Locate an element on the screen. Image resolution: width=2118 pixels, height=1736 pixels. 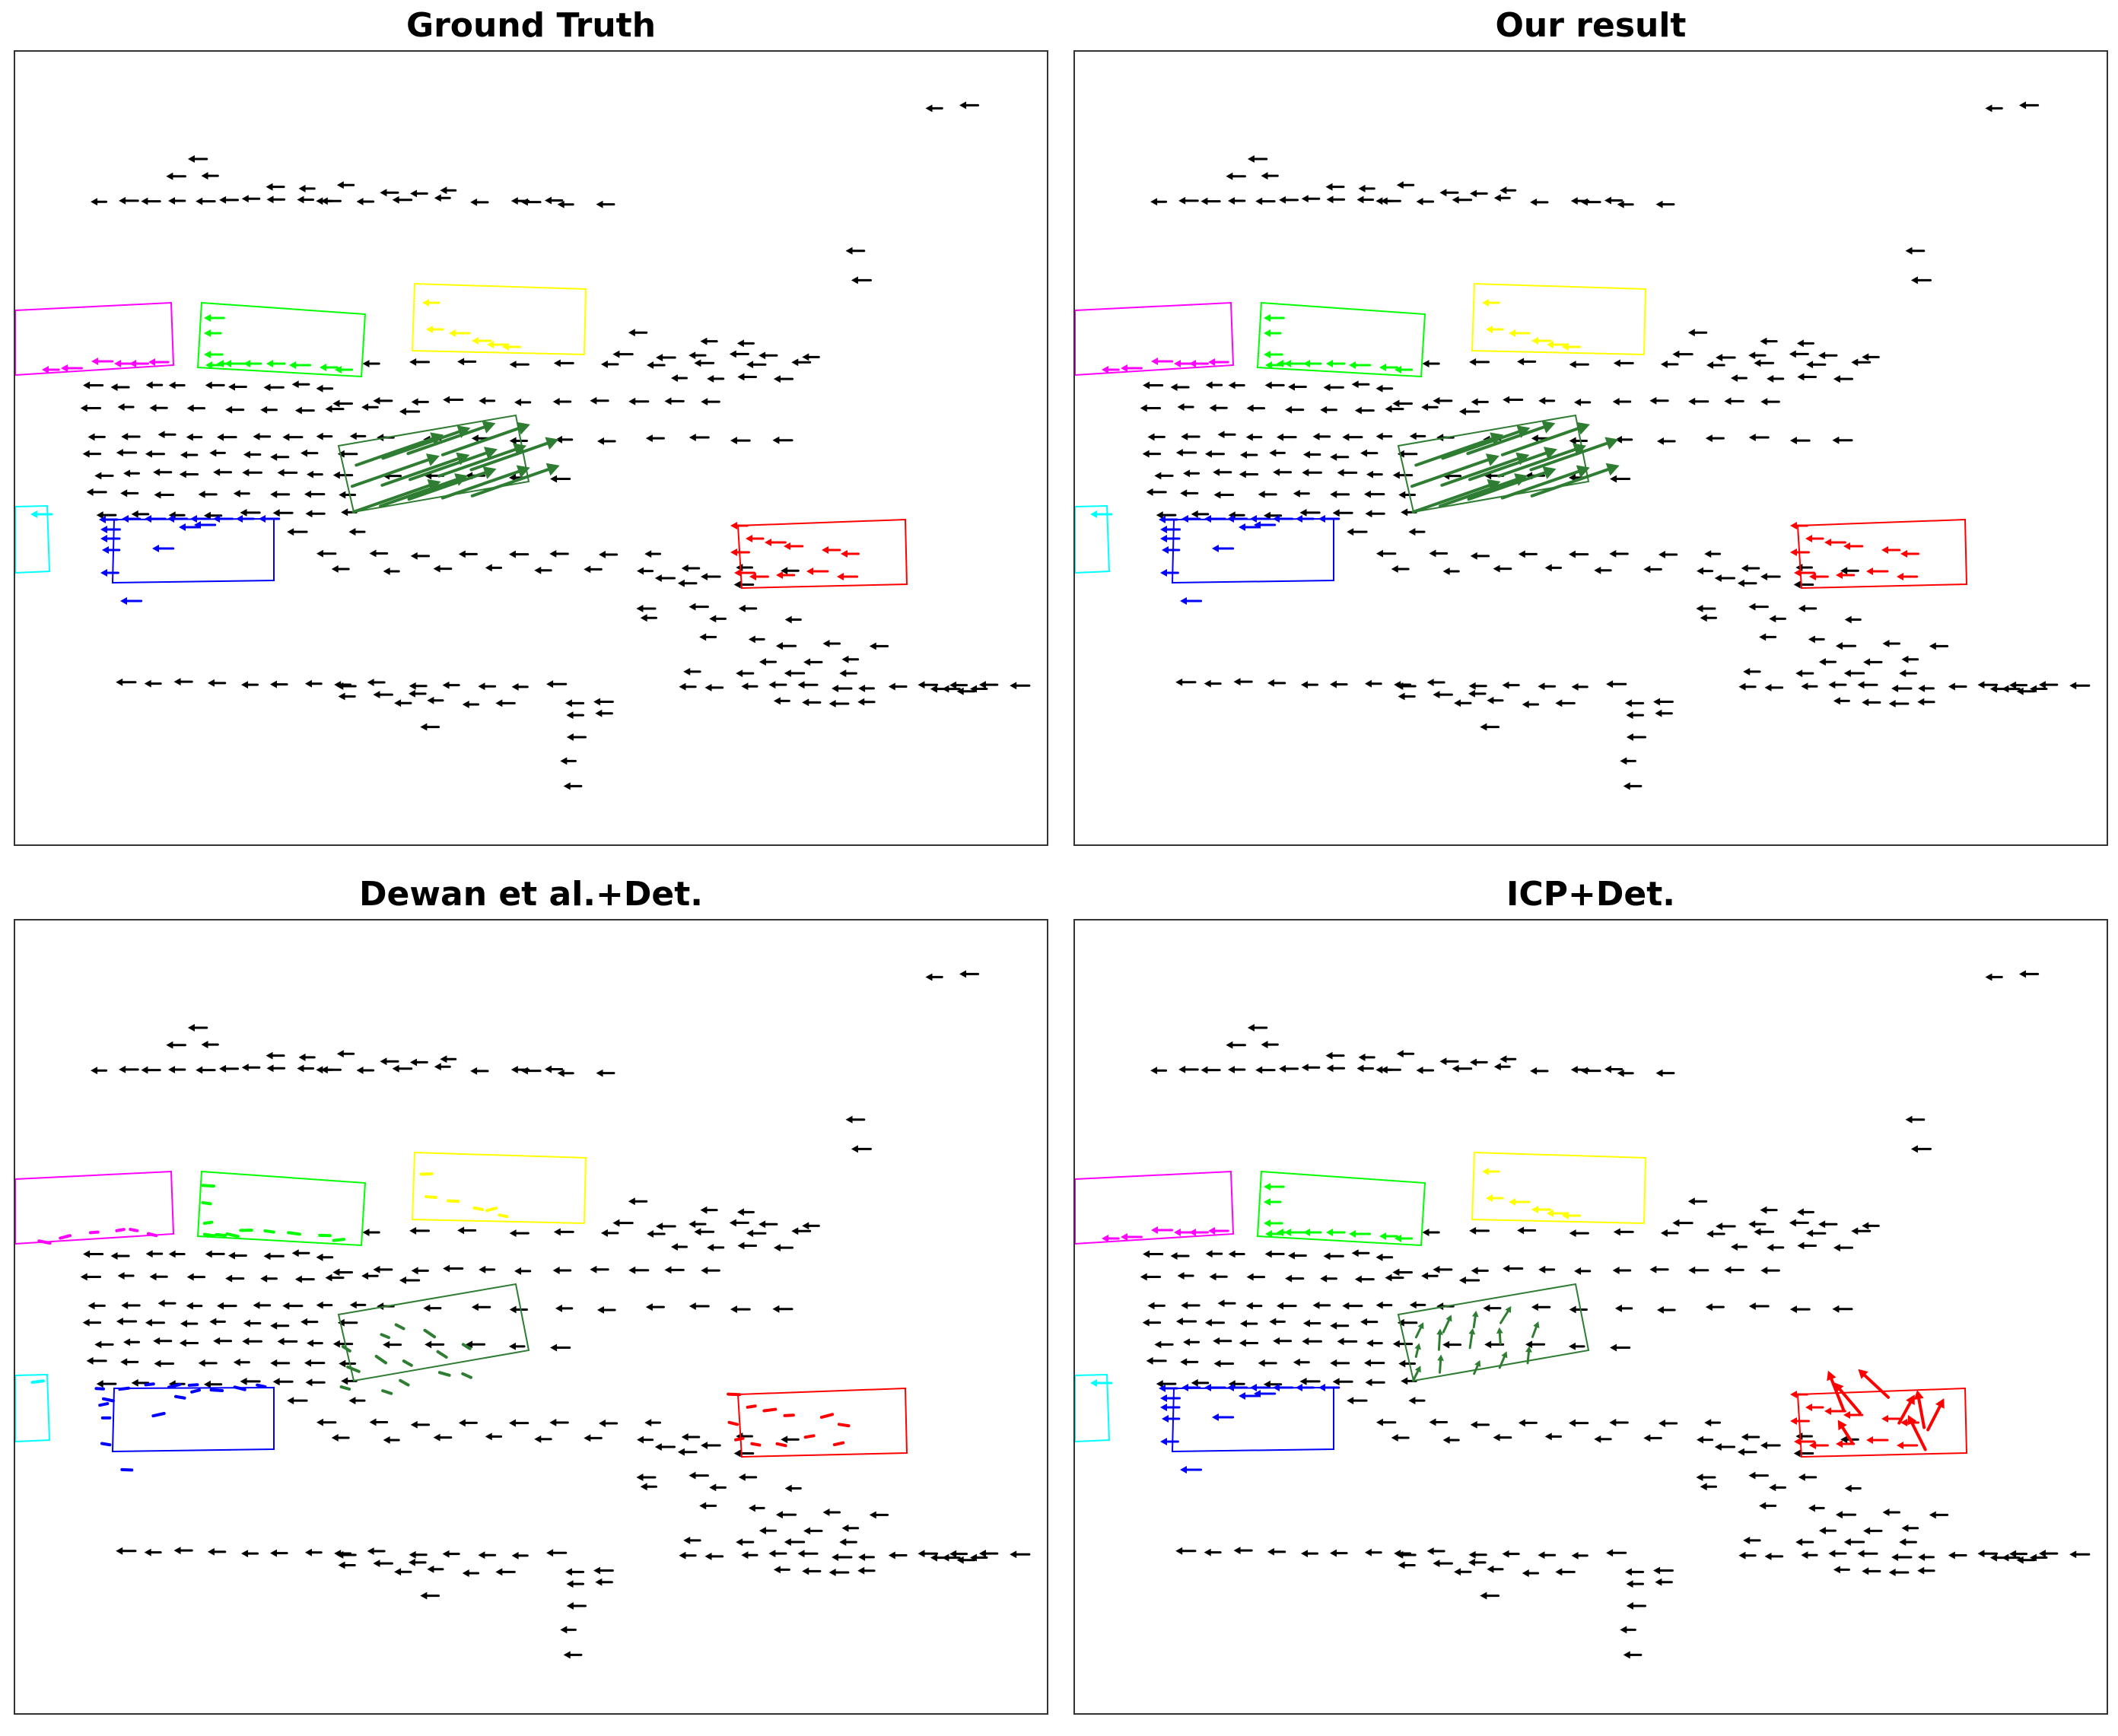
panel-title: Ground Truth is located at coordinates (531, 25).